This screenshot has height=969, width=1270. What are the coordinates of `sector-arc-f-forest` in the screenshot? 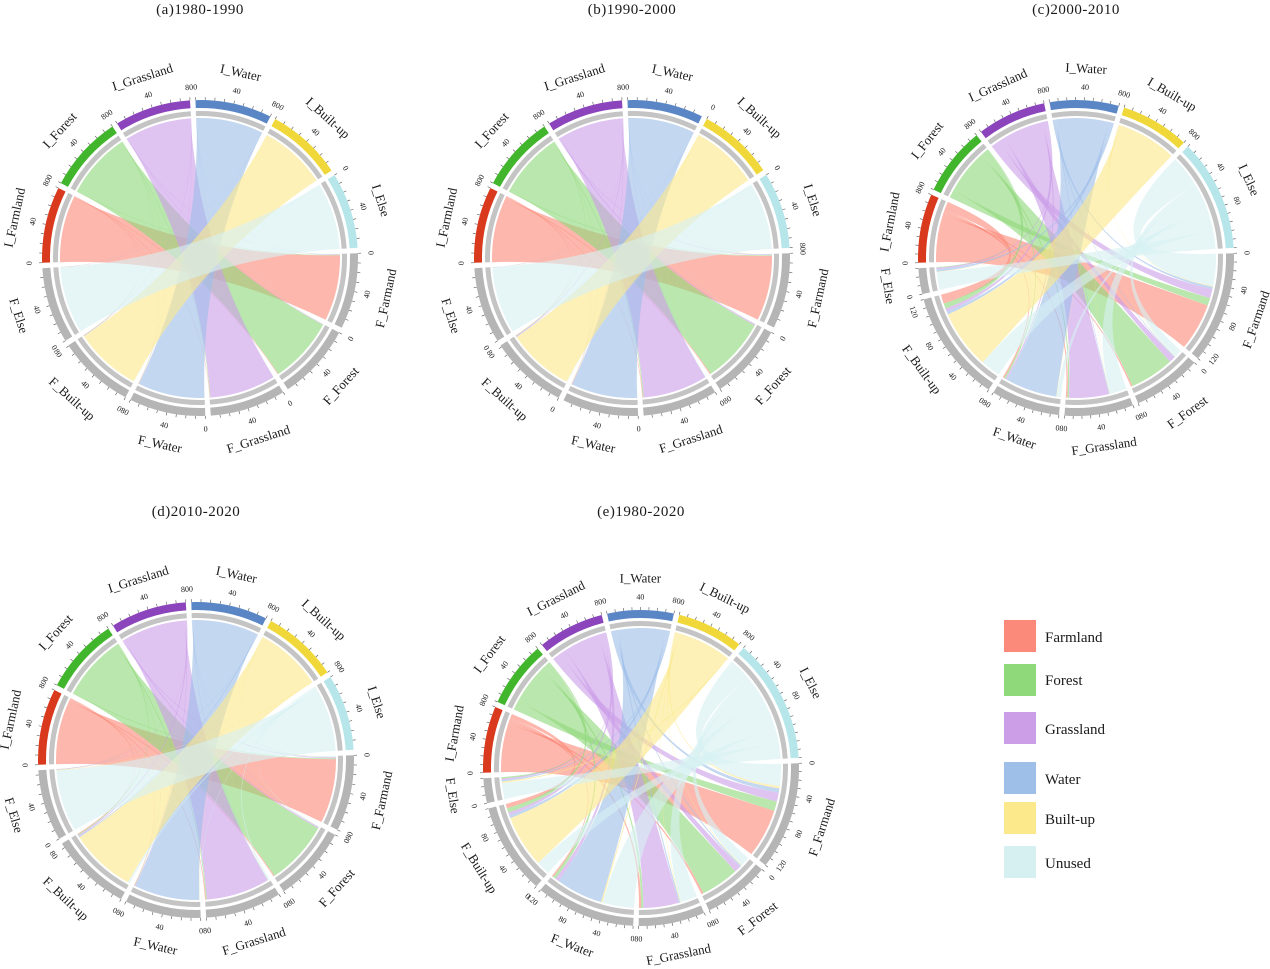 It's located at (311, 359).